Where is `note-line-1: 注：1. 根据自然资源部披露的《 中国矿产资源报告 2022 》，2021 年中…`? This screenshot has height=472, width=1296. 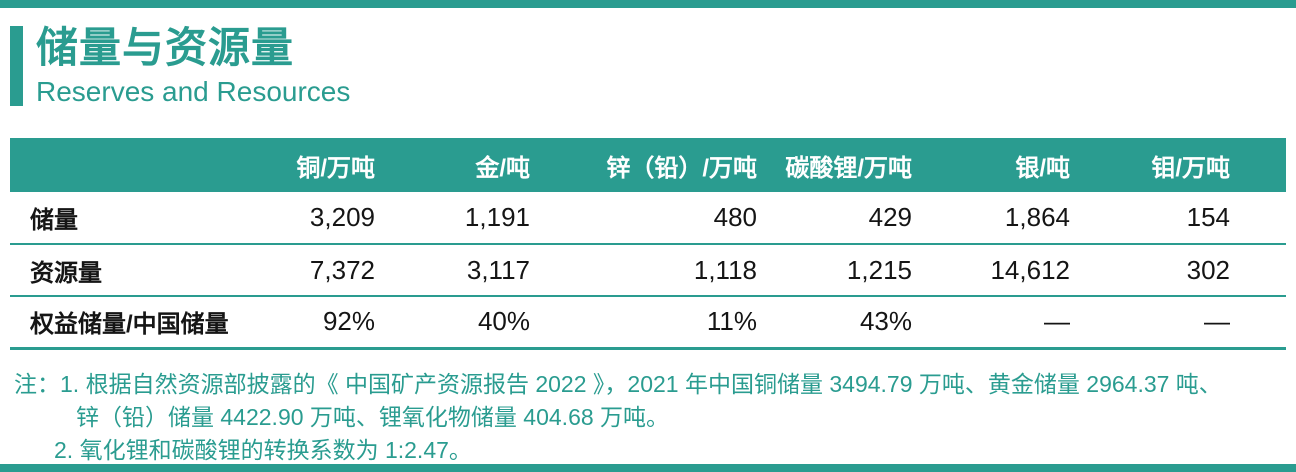 note-line-1: 注：1. 根据自然资源部披露的《 中国矿产资源报告 2022 》，2021 年中… is located at coordinates (618, 384).